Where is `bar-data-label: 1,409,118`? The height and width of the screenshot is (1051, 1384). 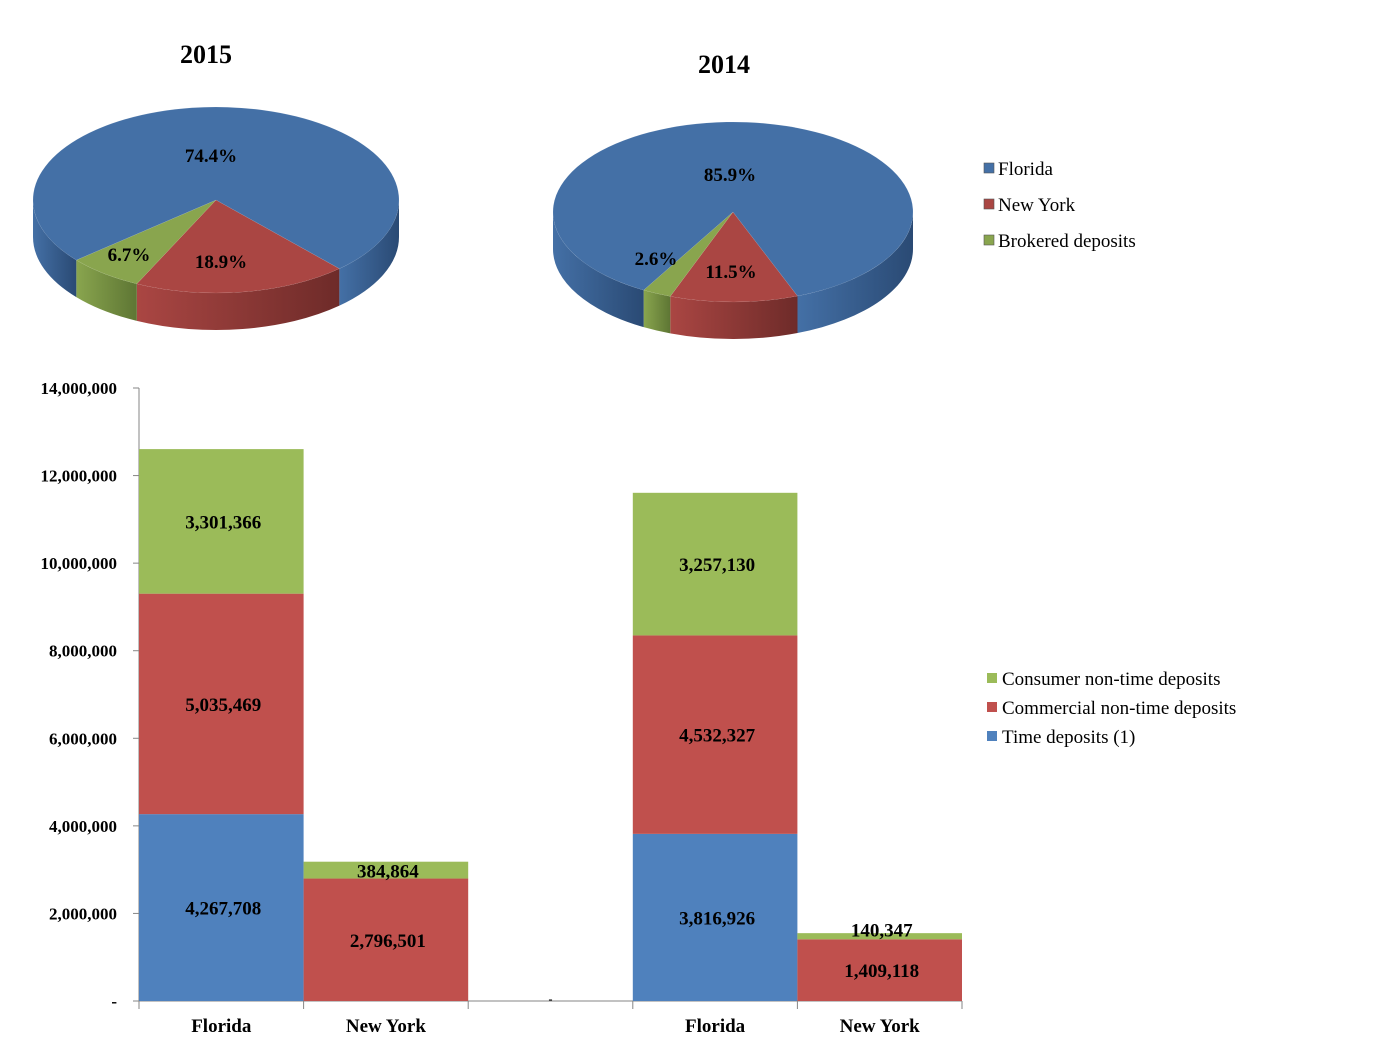
bar-data-label: 1,409,118 is located at coordinates (881, 971).